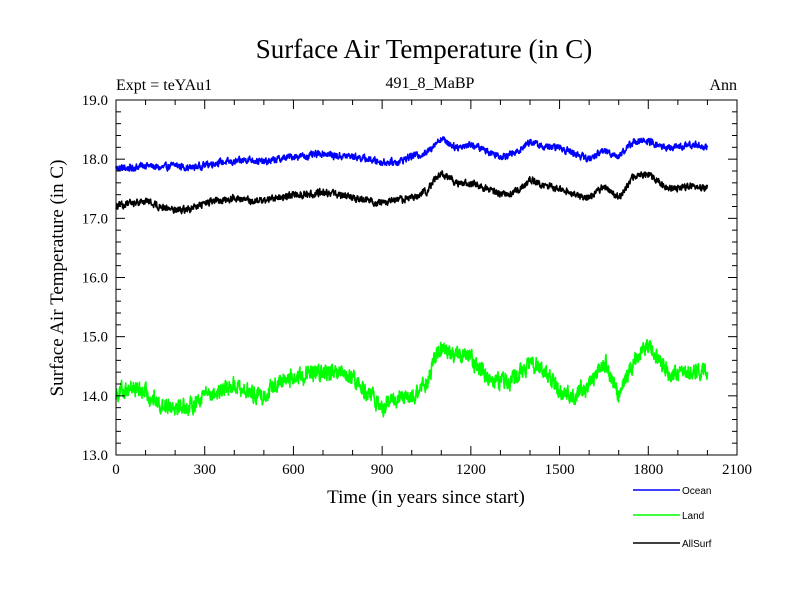  Describe the element at coordinates (116, 470) in the screenshot. I see `x-tick-label: 0` at that location.